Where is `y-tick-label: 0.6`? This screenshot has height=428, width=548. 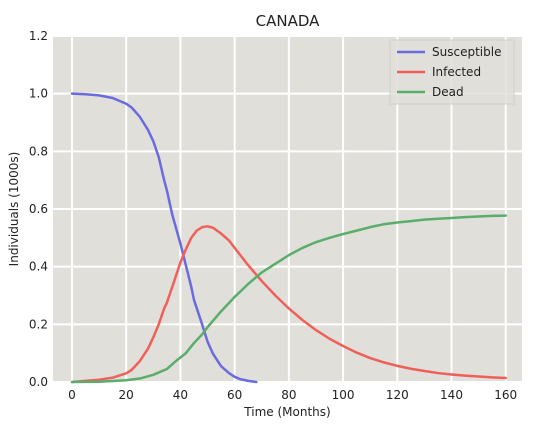
y-tick-label: 0.6 is located at coordinates (38, 209).